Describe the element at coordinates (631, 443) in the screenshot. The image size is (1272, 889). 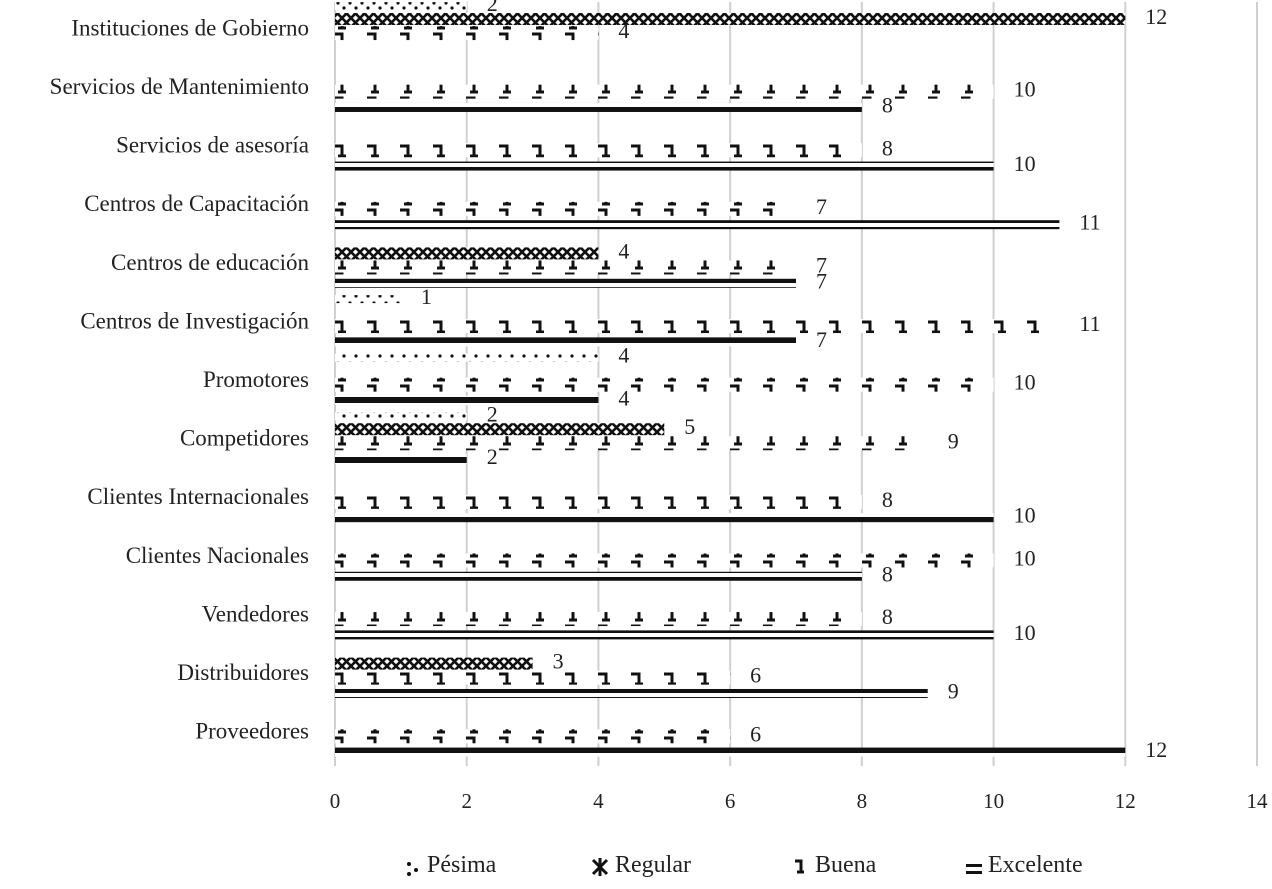
I see `bar-buena-competidores` at that location.